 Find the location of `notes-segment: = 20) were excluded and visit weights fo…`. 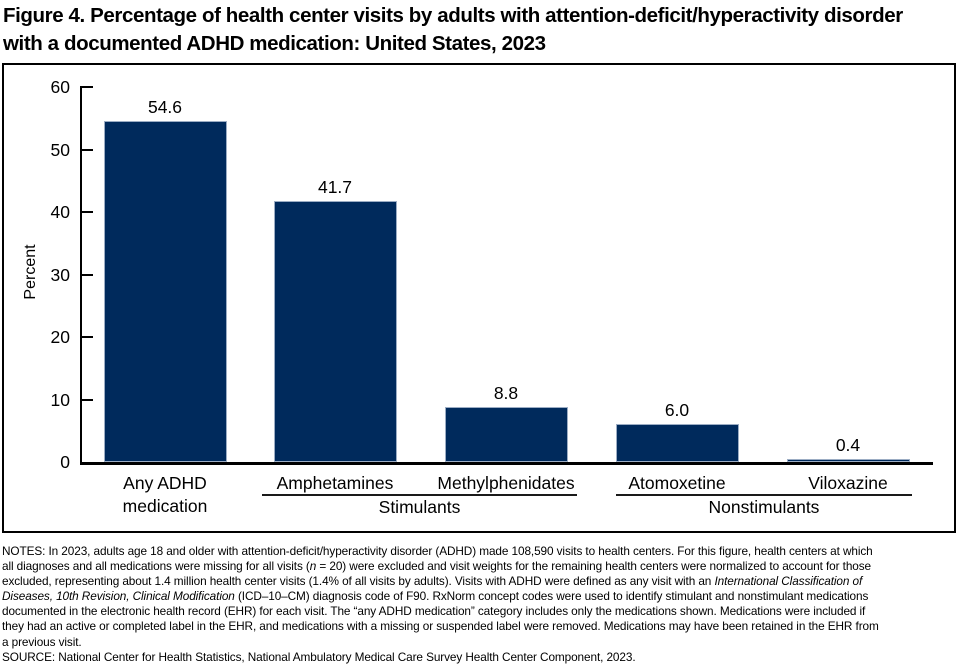

notes-segment: = 20) were excluded and visit weights fo… is located at coordinates (594, 566).